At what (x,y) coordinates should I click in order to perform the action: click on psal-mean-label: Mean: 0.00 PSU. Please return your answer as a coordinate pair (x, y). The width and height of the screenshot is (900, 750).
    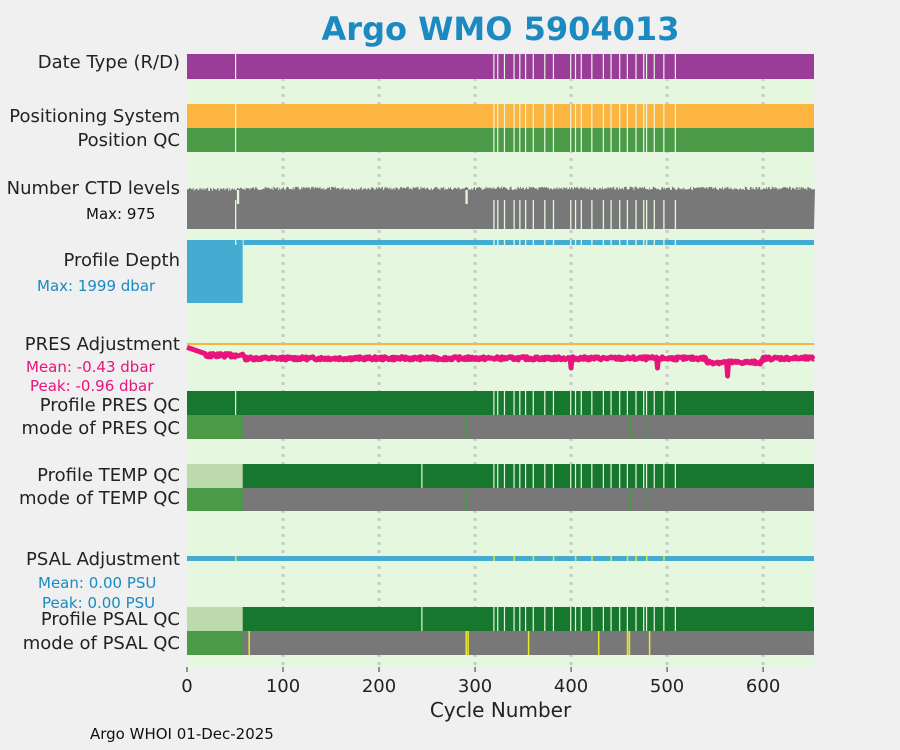
    Looking at the image, I should click on (97, 583).